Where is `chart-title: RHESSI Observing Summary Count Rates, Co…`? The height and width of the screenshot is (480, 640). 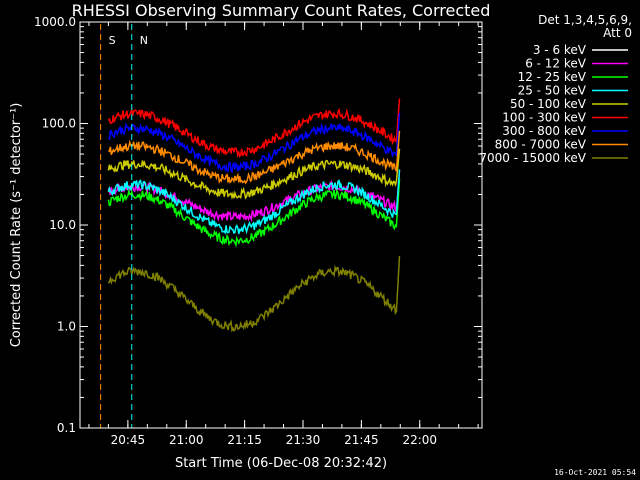 chart-title: RHESSI Observing Summary Count Rates, Co… is located at coordinates (281, 10).